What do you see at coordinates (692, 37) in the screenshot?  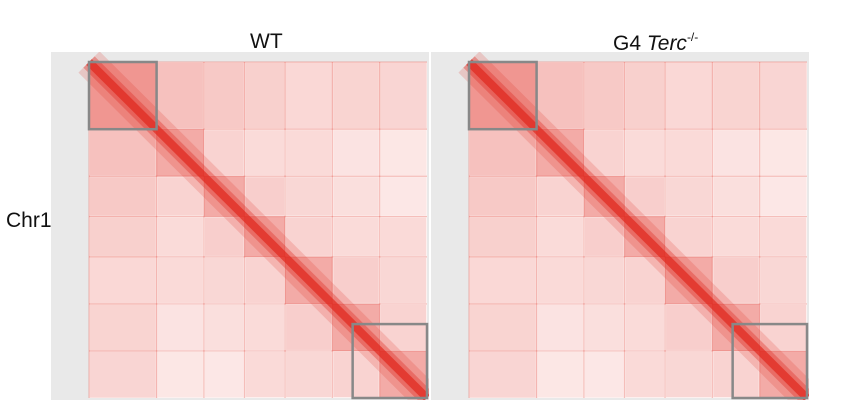 I see `title-superscript: -/-` at bounding box center [692, 37].